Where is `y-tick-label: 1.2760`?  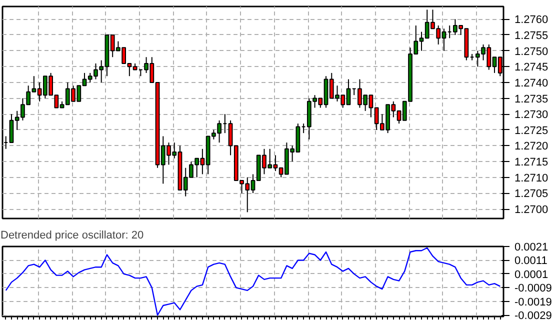
y-tick-label: 1.2760 is located at coordinates (531, 20).